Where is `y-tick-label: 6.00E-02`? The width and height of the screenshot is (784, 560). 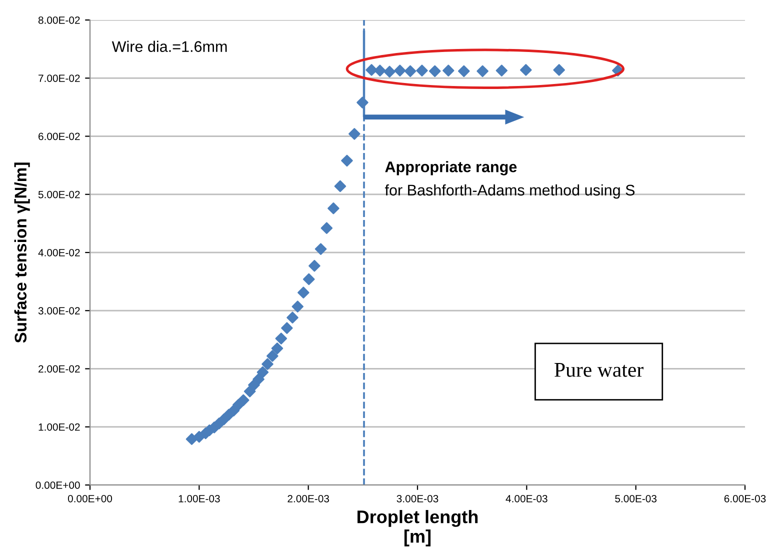 y-tick-label: 6.00E-02 is located at coordinates (59, 136).